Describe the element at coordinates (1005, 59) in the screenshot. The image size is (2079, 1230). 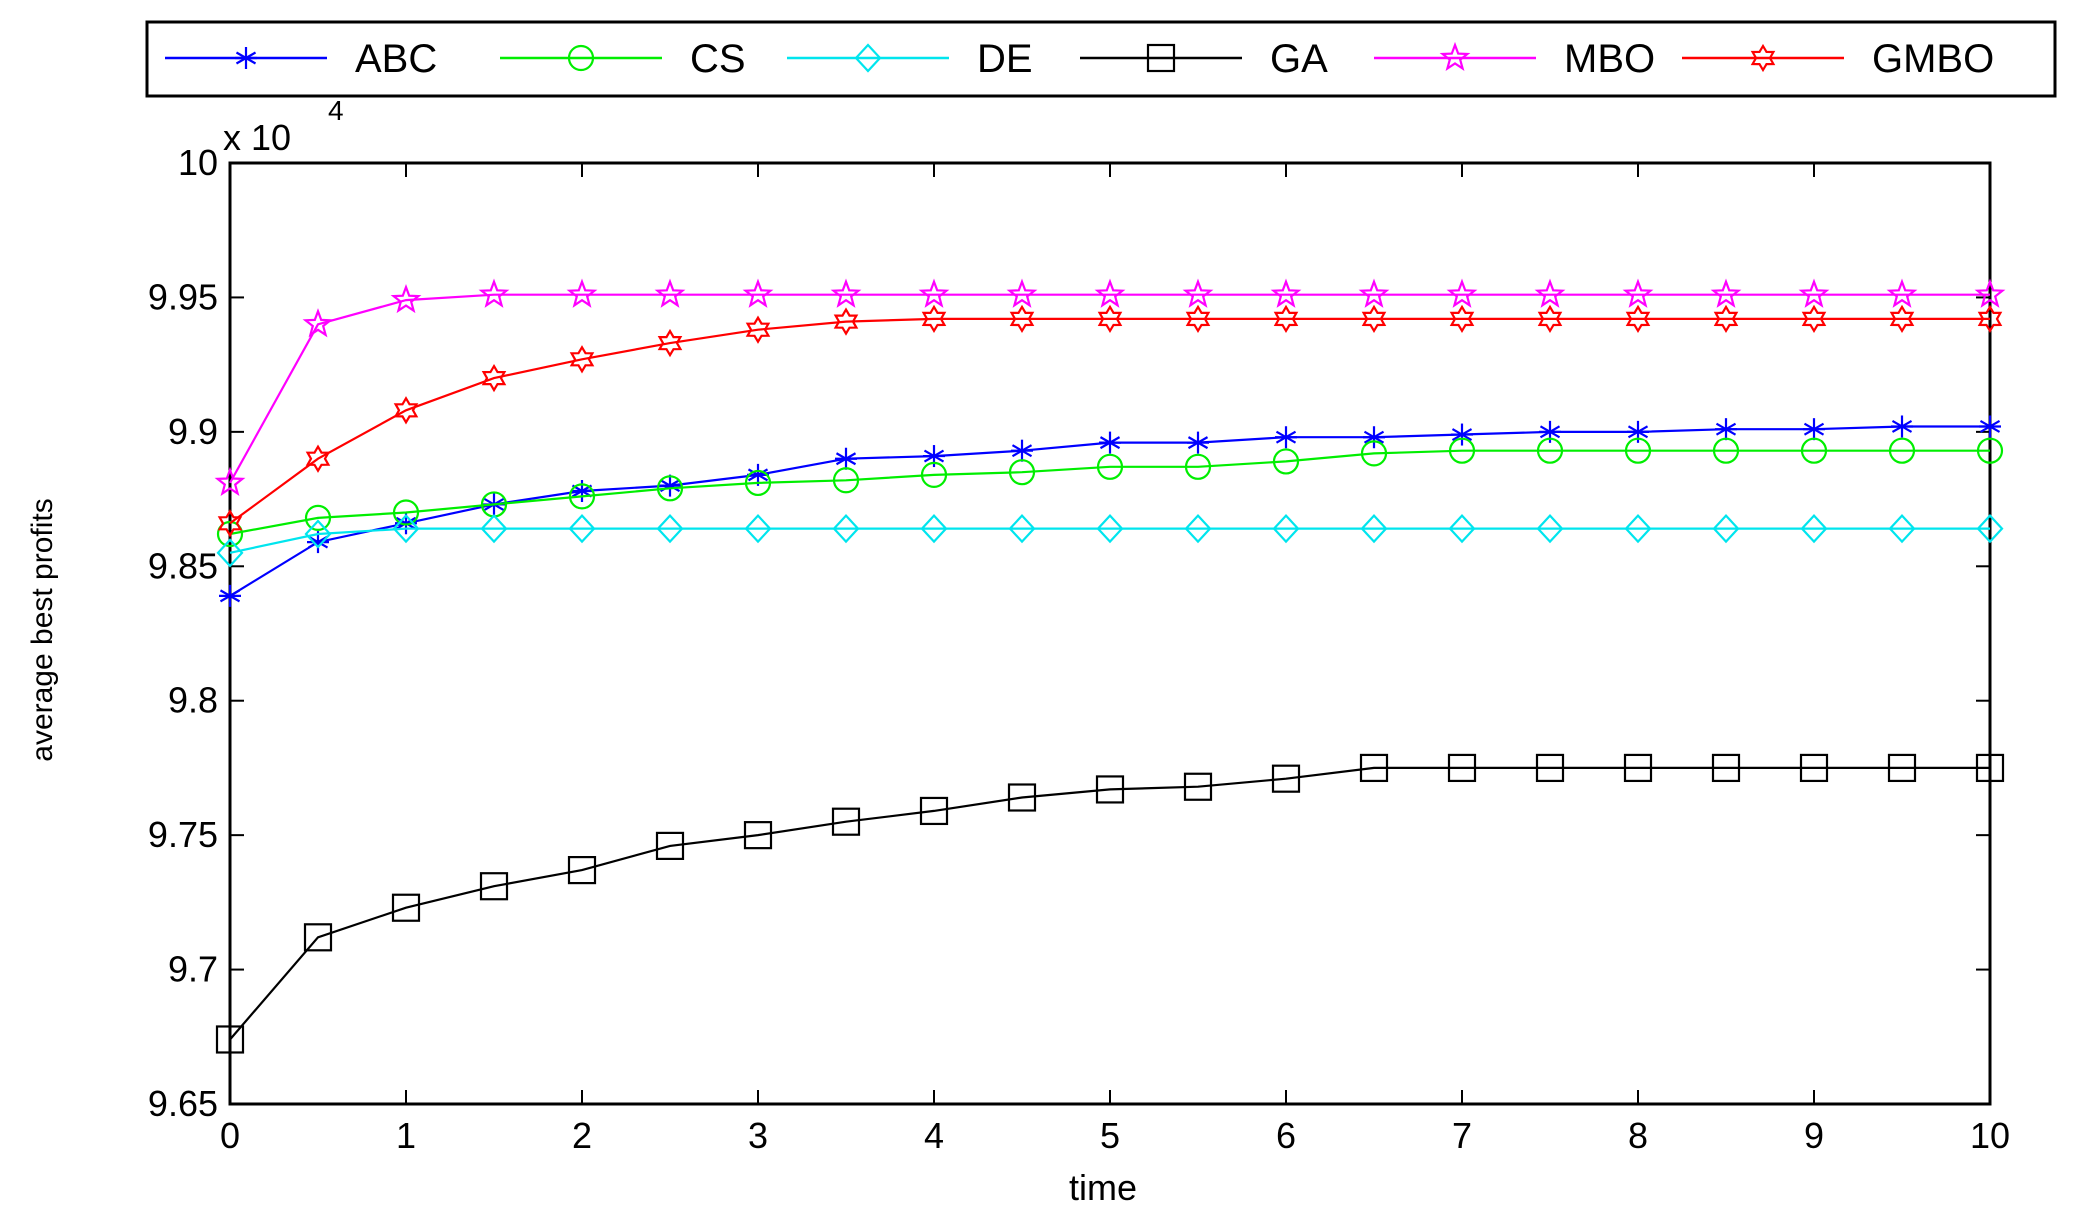
I see `legend-label-de: DE` at that location.